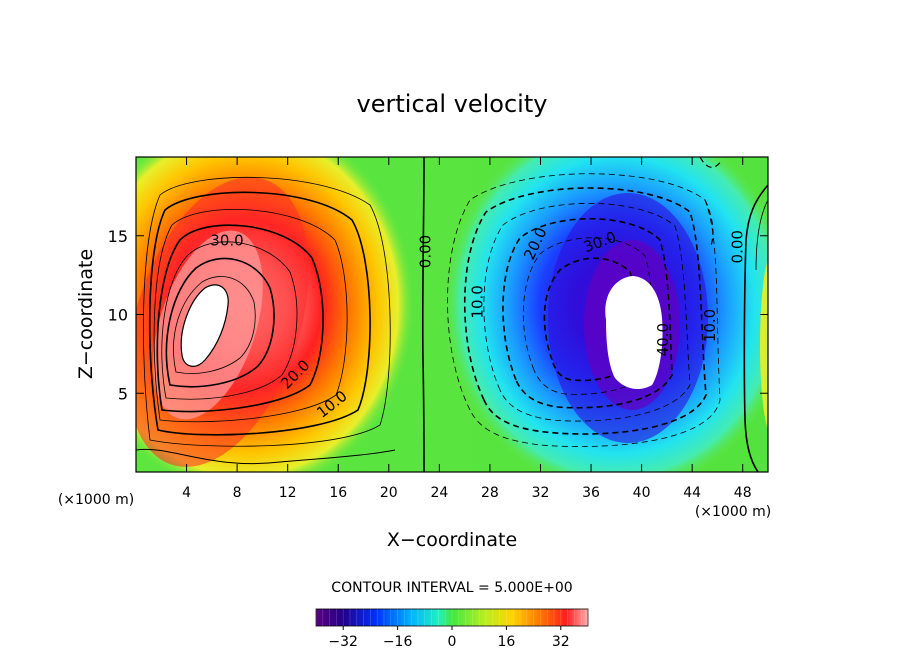  I want to click on contour-neg25, so click(589, 316).